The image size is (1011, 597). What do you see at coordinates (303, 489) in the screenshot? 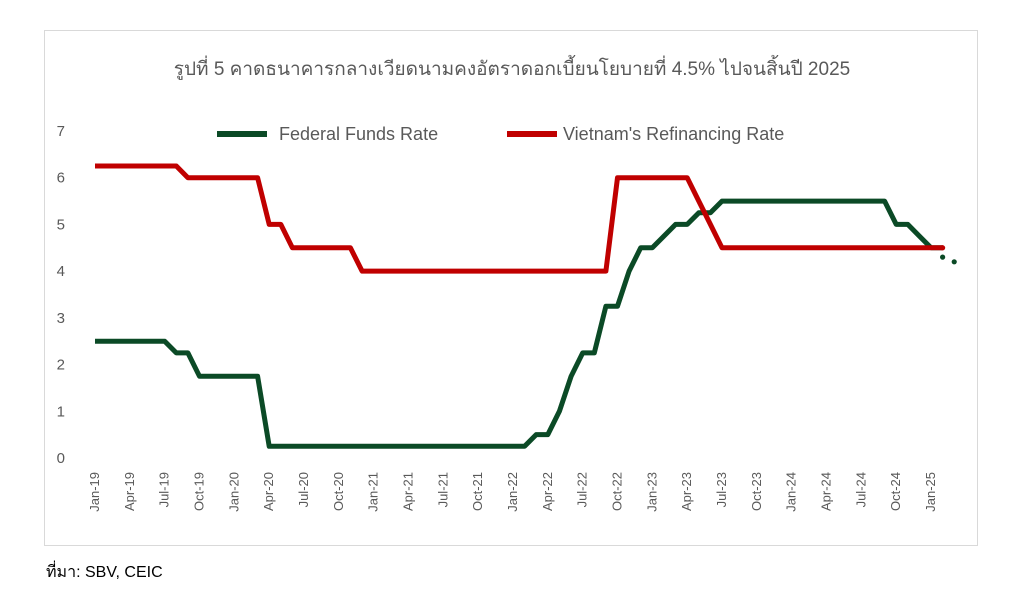
I see `x-tick-label: Jul-20` at bounding box center [303, 489].